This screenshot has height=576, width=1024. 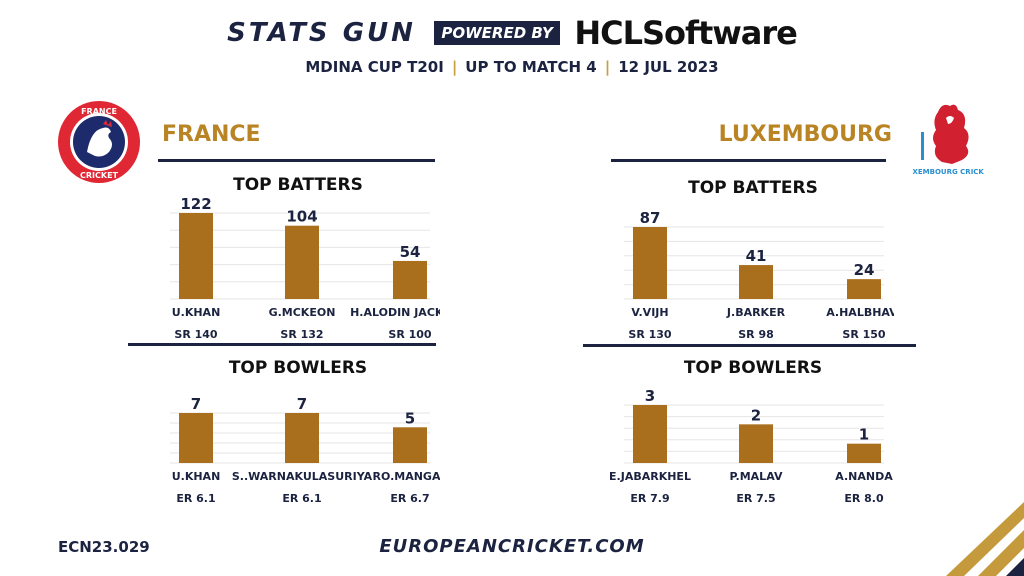 What do you see at coordinates (650, 218) in the screenshot?
I see `value-label: 87` at bounding box center [650, 218].